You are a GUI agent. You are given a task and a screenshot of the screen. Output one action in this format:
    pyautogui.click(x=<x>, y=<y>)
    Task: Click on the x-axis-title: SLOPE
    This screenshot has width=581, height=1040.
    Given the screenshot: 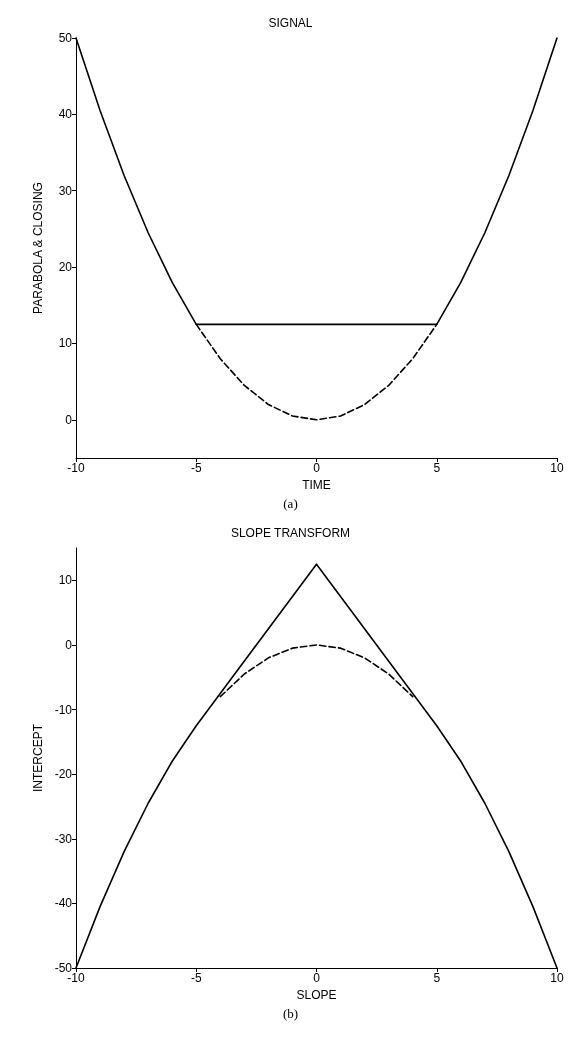 What is the action you would take?
    pyautogui.click(x=316, y=994)
    